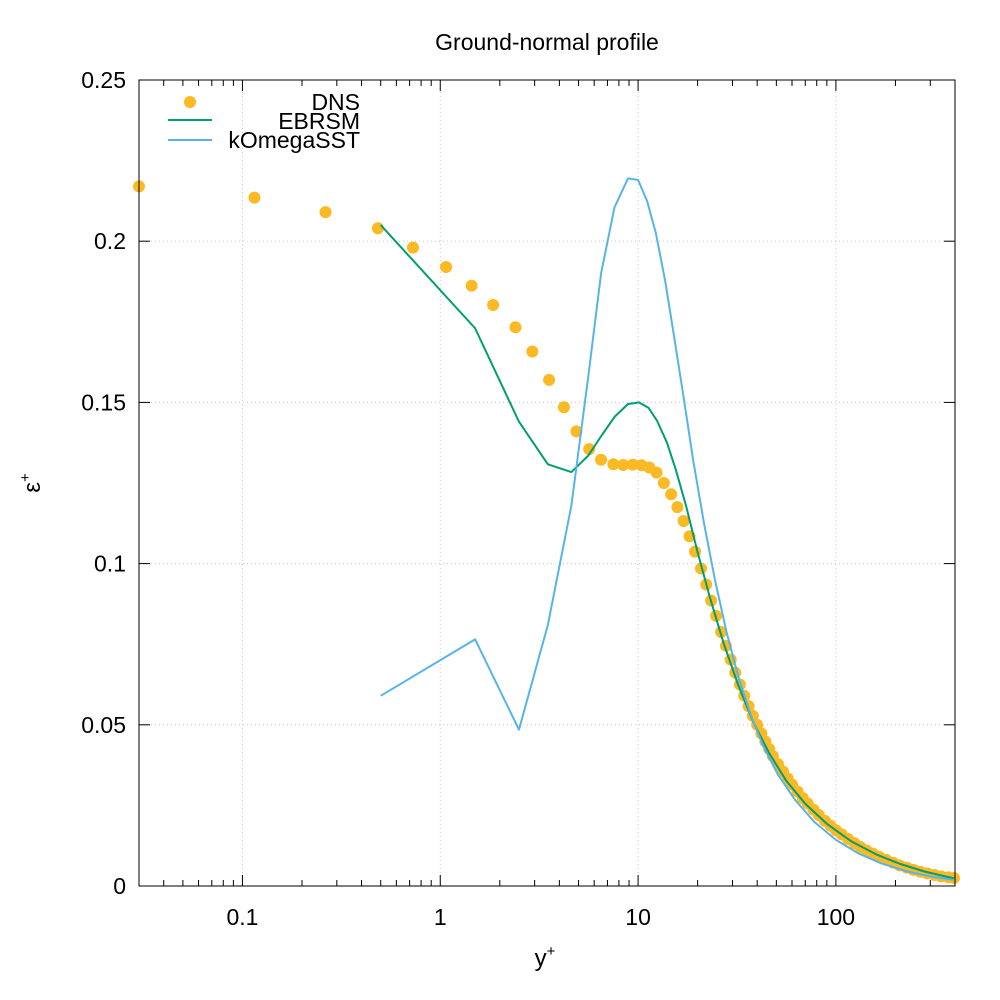 The image size is (1000, 1000). I want to click on x-axis-label-sup: +, so click(551, 951).